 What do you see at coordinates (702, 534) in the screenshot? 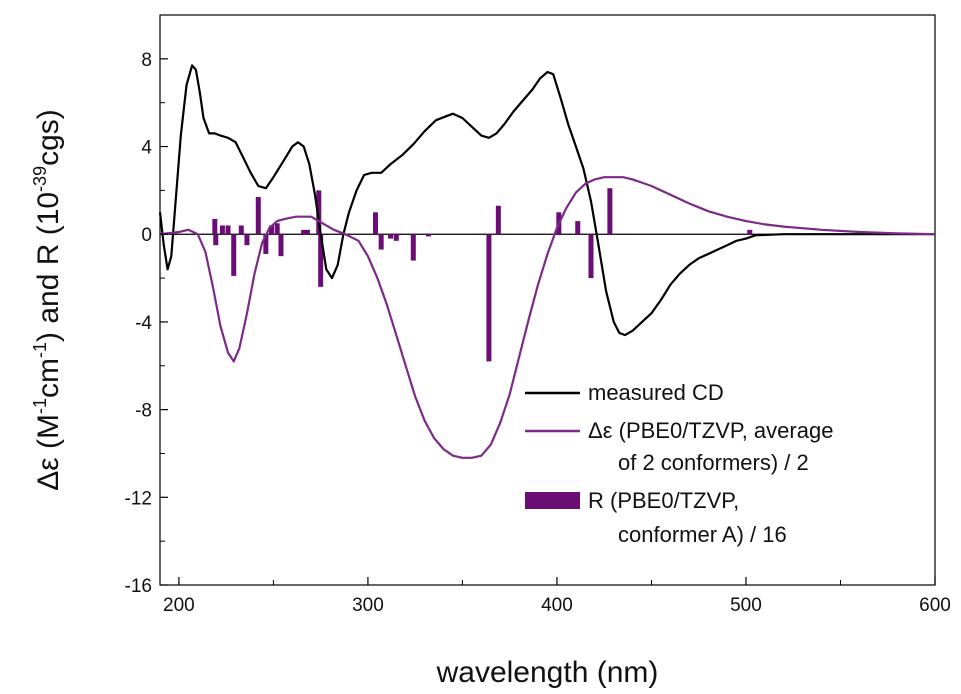
I see `legend-label: conformer A) / 16` at bounding box center [702, 534].